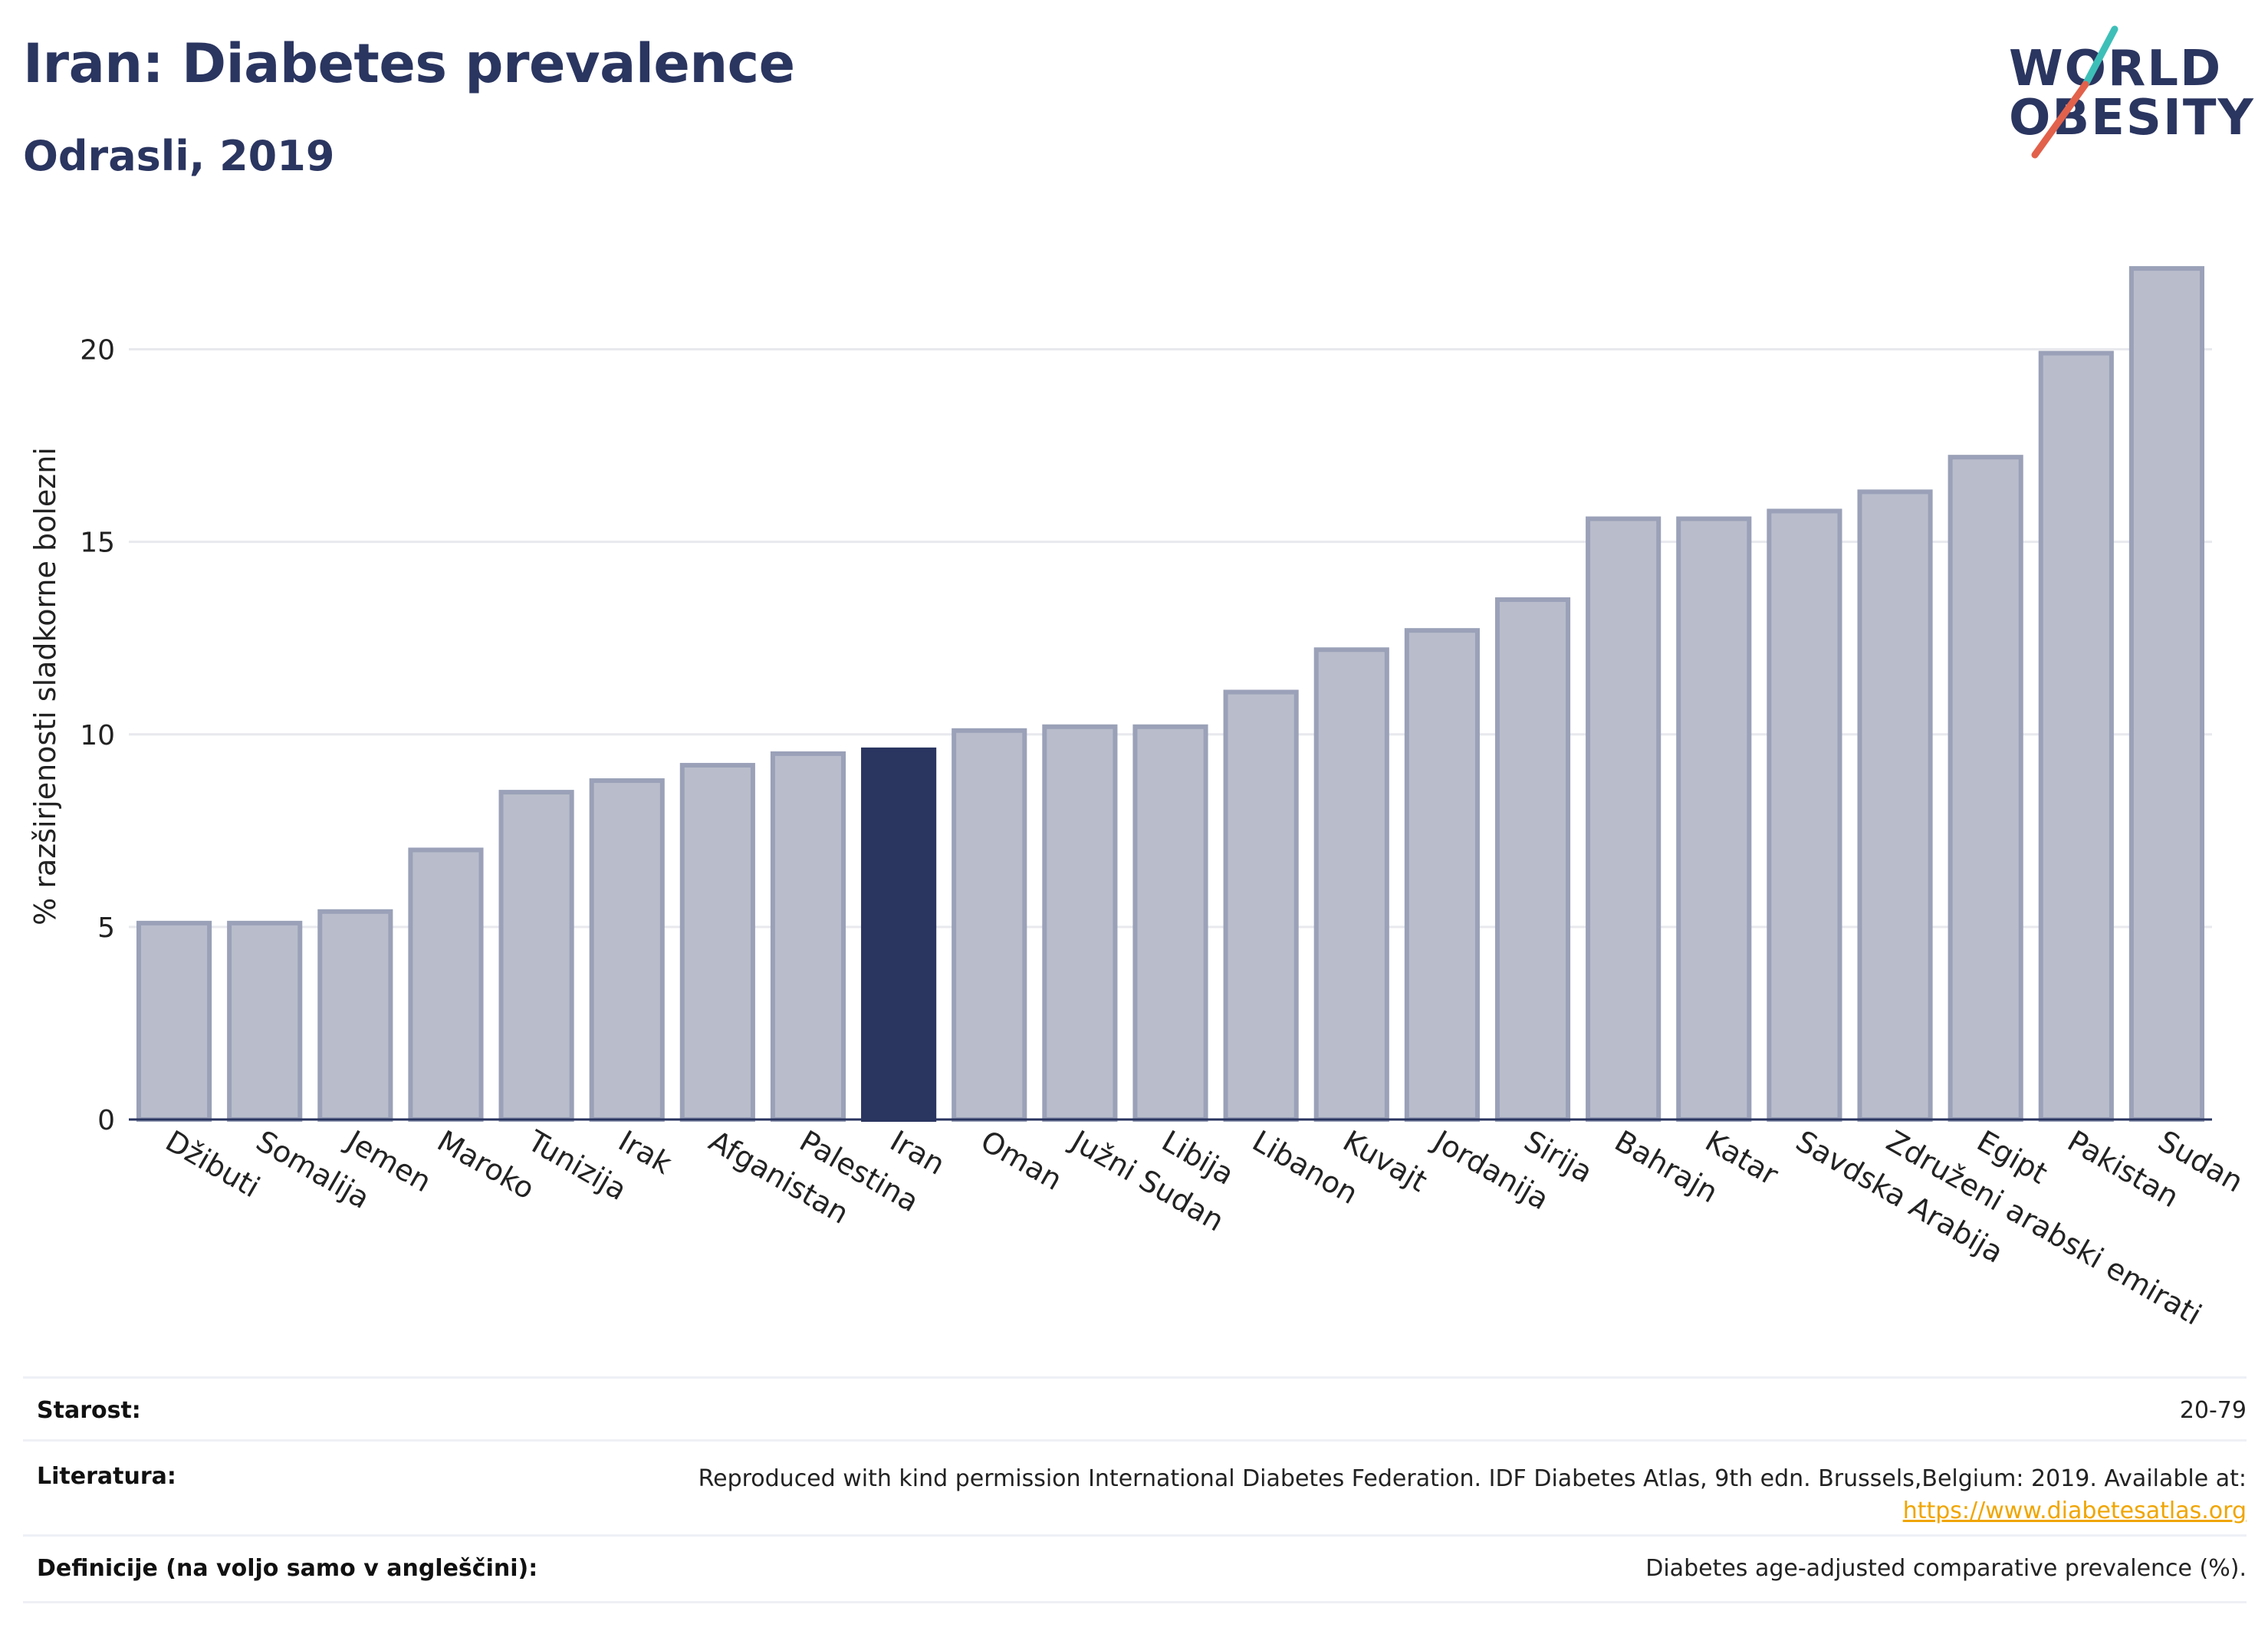 Image resolution: width=2268 pixels, height=1634 pixels. I want to click on world-obesity-logo: WORLD OBESITY, so click(2131, 96).